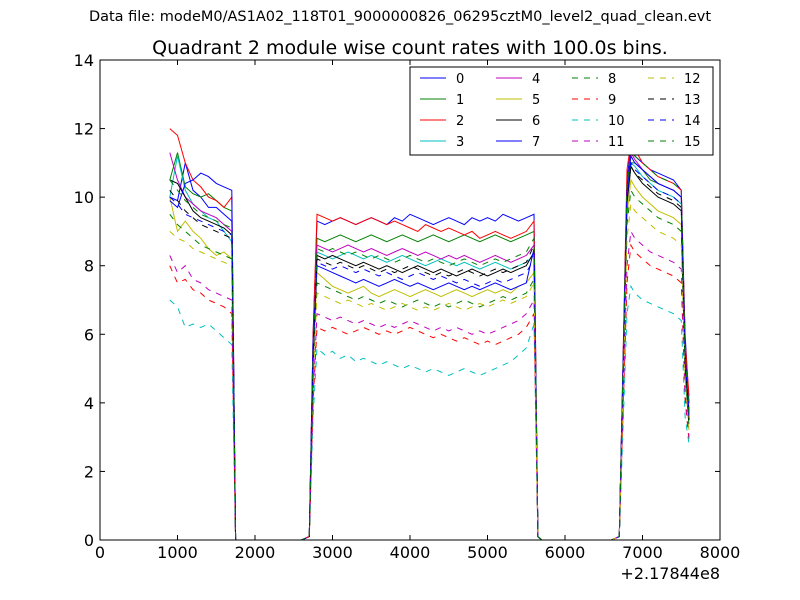  Describe the element at coordinates (720, 552) in the screenshot. I see `x-tick-label: 8000` at that location.